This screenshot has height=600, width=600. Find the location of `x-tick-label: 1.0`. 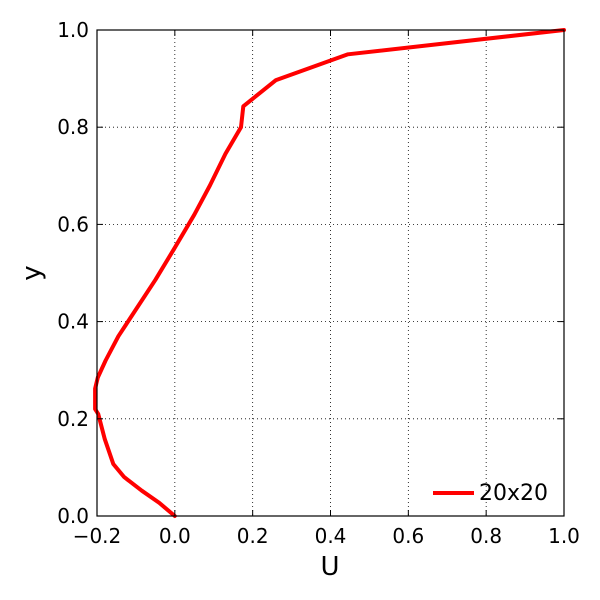

x-tick-label: 1.0 is located at coordinates (564, 536).